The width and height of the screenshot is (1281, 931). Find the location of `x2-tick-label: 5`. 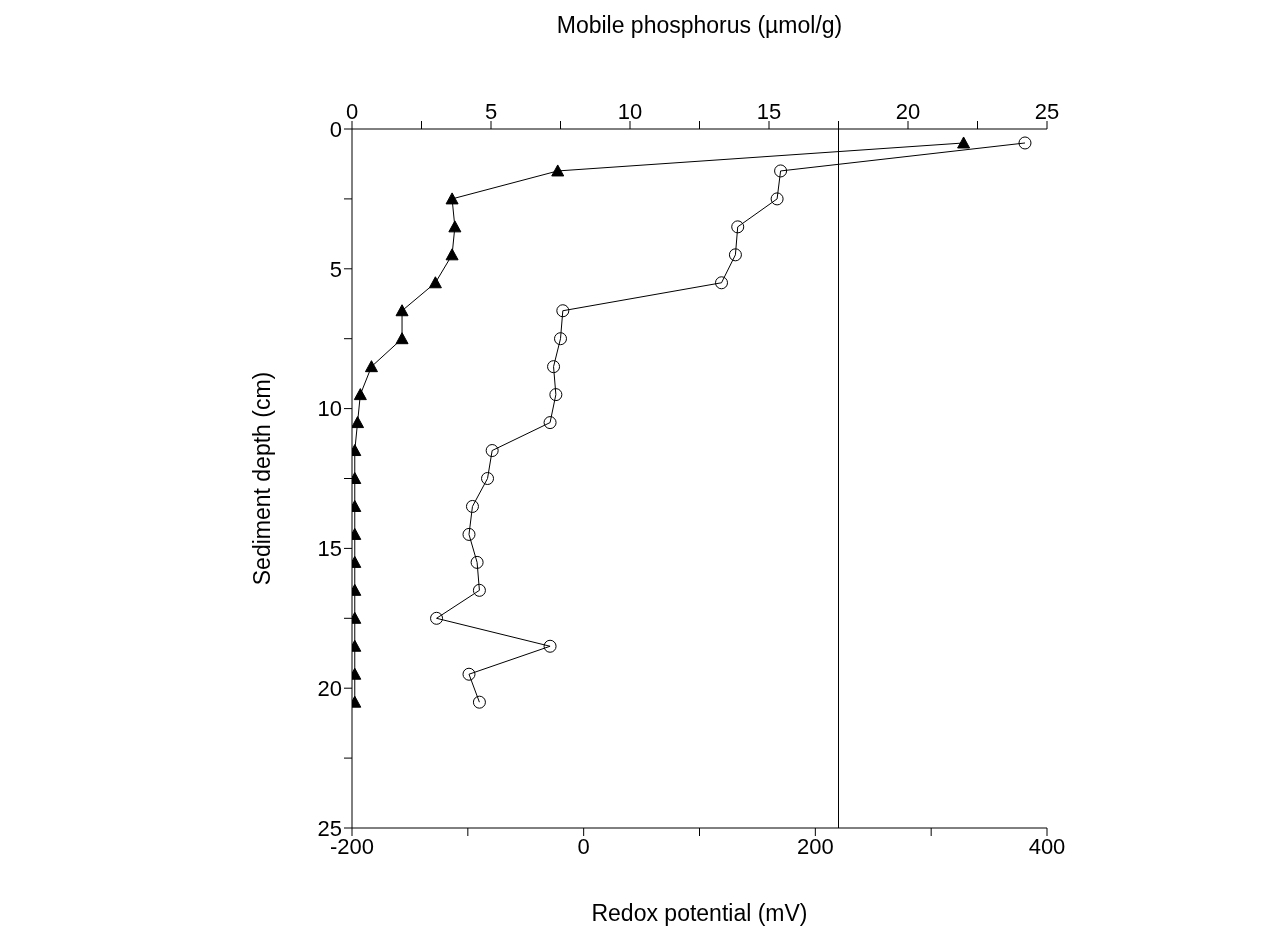

x2-tick-label: 5 is located at coordinates (491, 111).